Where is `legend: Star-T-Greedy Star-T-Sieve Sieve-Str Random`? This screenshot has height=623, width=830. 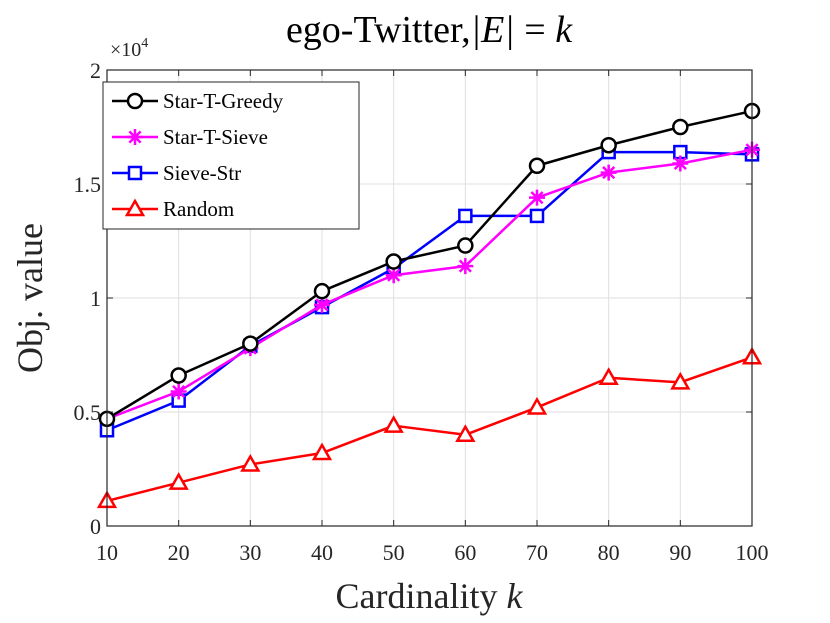
legend: Star-T-Greedy Star-T-Sieve Sieve-Str Random is located at coordinates (231, 155).